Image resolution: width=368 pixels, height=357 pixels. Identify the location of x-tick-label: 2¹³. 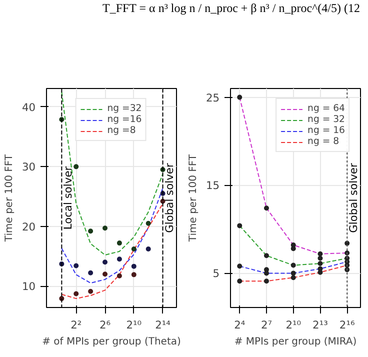
(320, 325).